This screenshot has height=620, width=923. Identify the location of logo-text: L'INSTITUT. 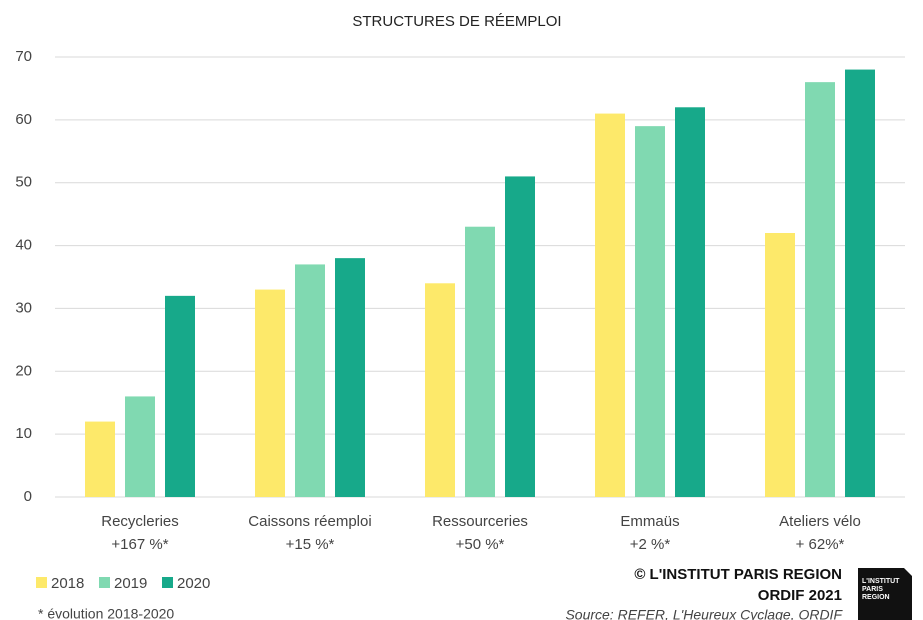
(881, 581).